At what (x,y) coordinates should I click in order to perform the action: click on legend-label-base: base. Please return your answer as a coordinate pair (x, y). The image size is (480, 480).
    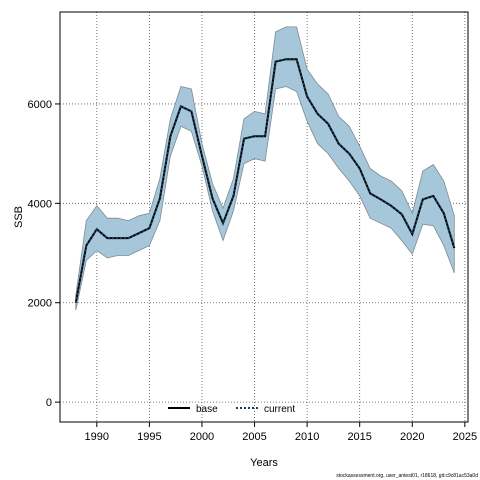
    Looking at the image, I should click on (207, 409).